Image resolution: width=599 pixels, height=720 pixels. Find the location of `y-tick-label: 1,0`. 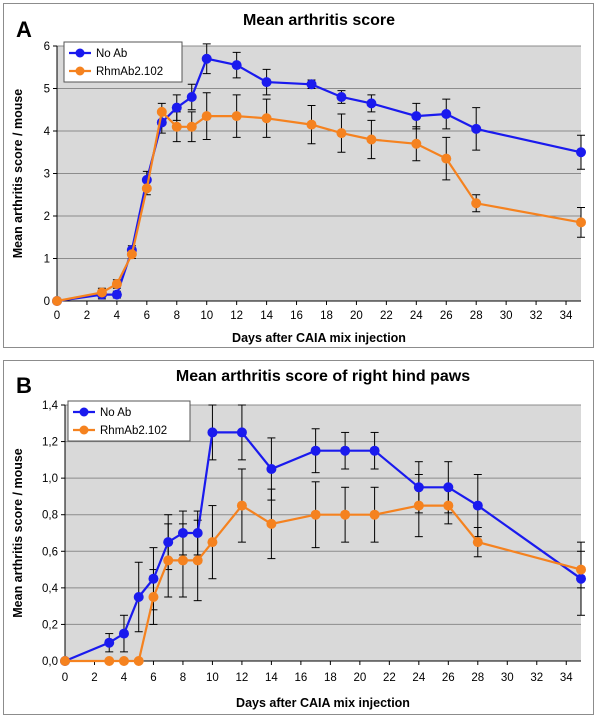

y-tick-label: 1,0 is located at coordinates (50, 479).